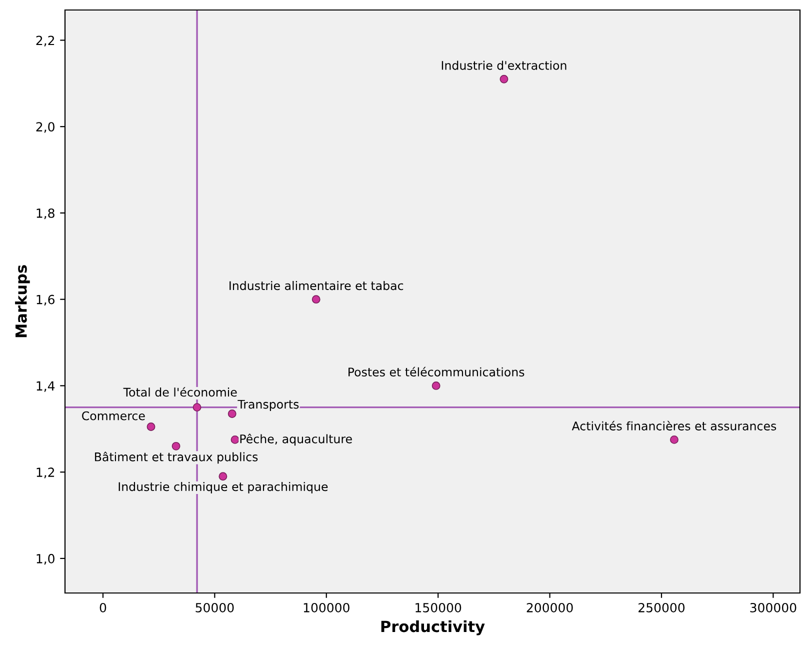 The width and height of the screenshot is (802, 646). What do you see at coordinates (327, 607) in the screenshot?
I see `x-tick-label: 100000` at bounding box center [327, 607].